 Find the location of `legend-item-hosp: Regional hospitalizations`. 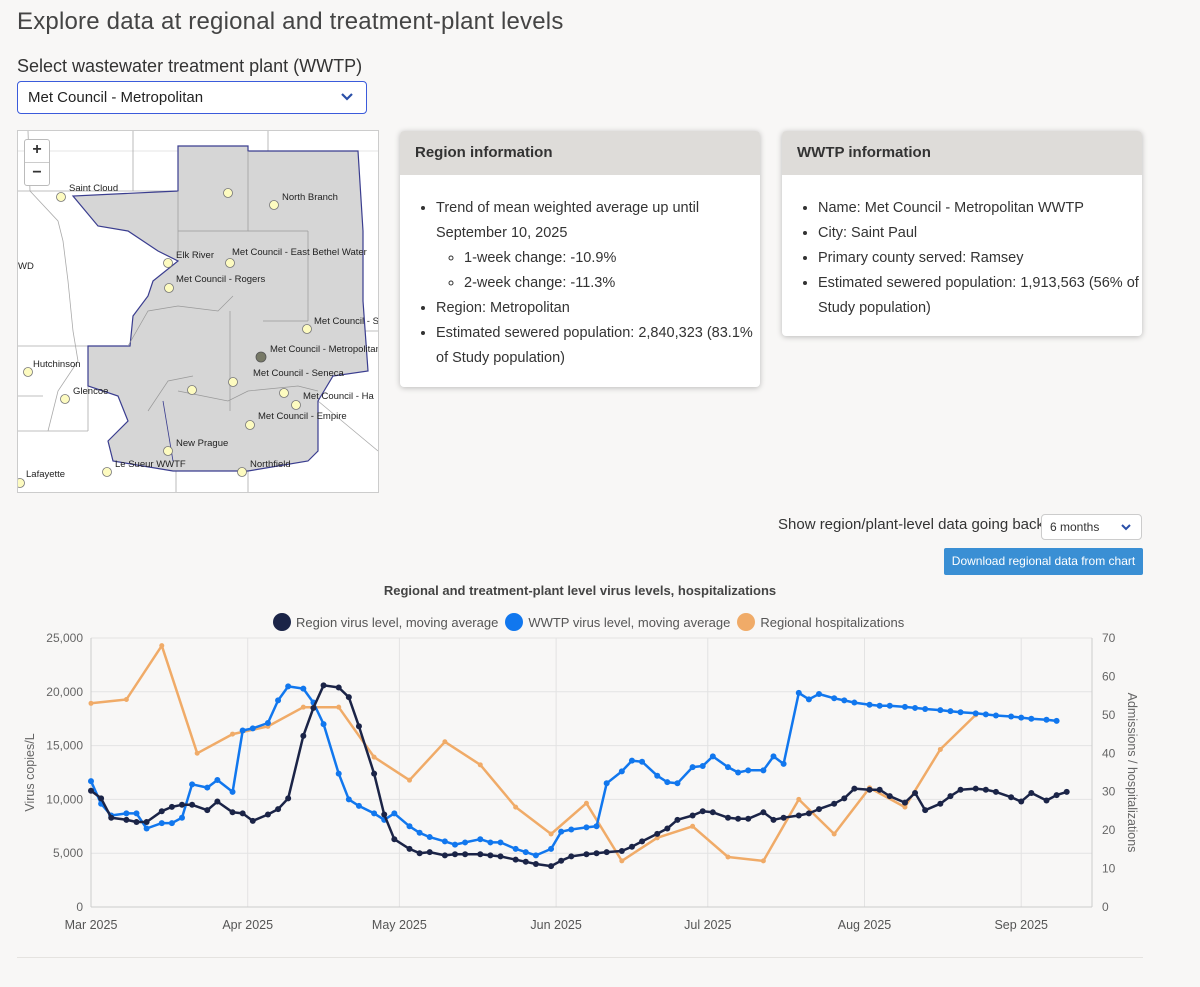

legend-item-hosp: Regional hospitalizations is located at coordinates (820, 622).